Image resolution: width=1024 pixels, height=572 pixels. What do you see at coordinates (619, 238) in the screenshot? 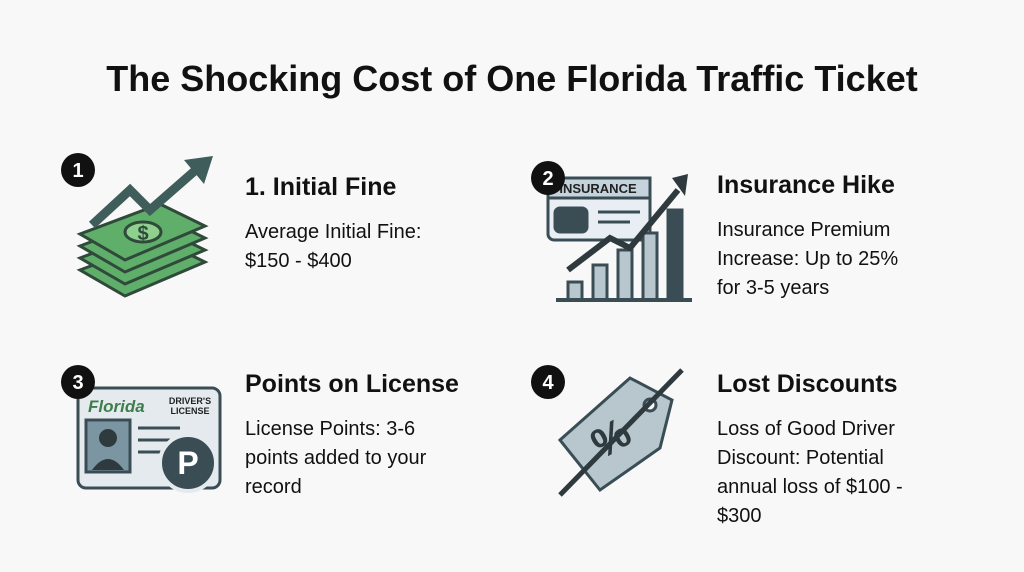
I see `insurance-icon: INSURANCE` at bounding box center [619, 238].